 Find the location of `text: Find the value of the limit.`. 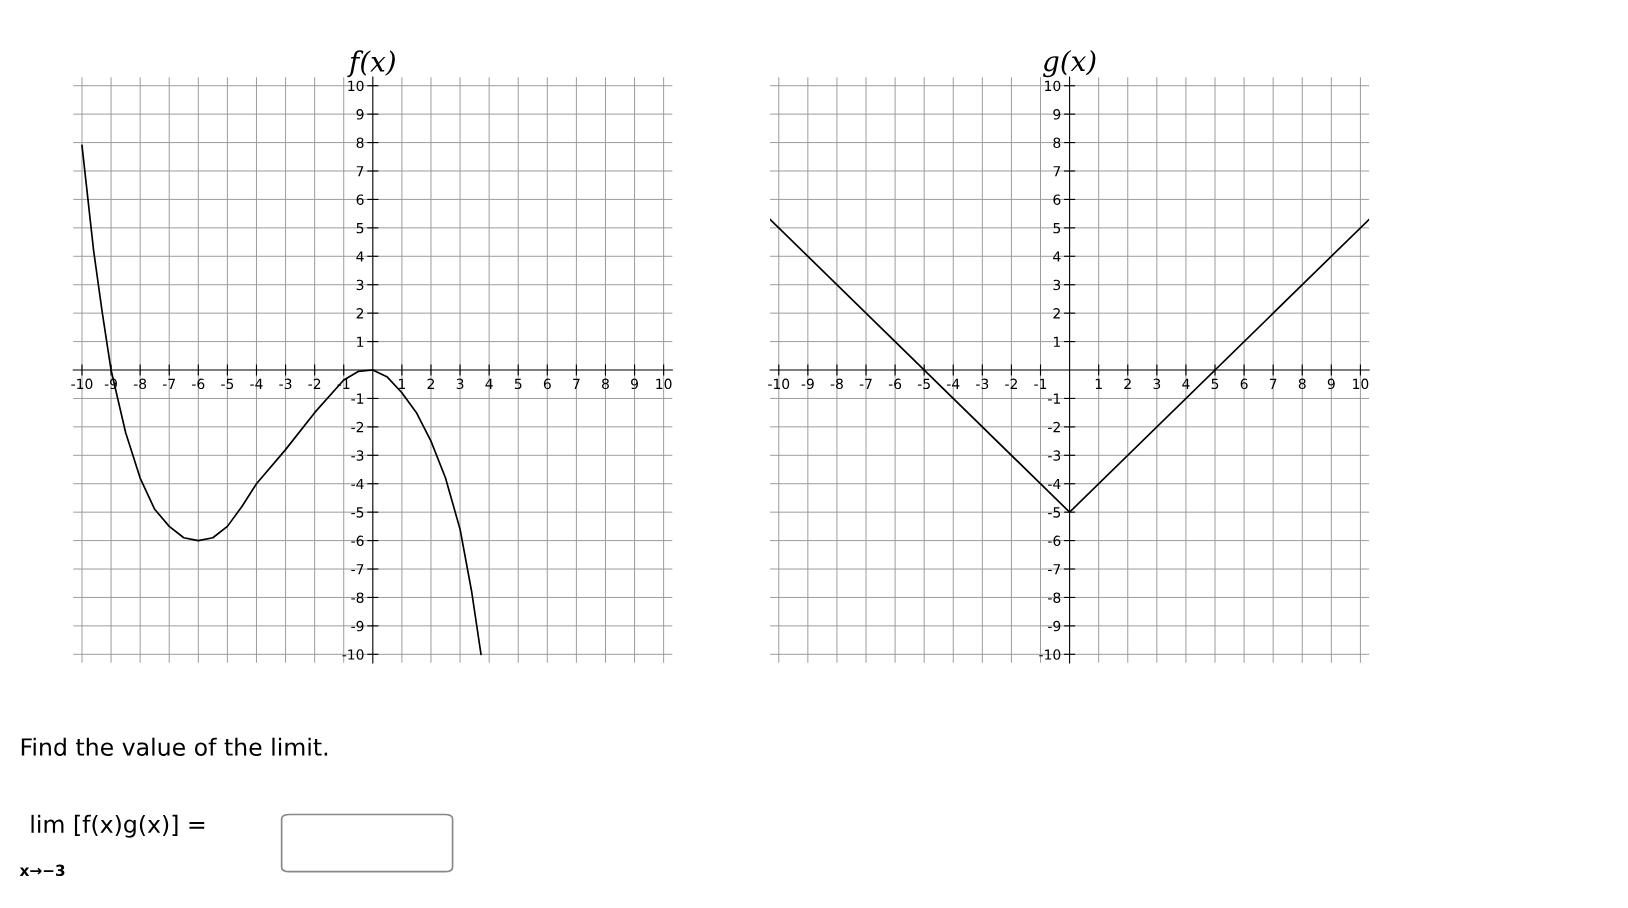

text: Find the value of the limit. is located at coordinates (174, 746).